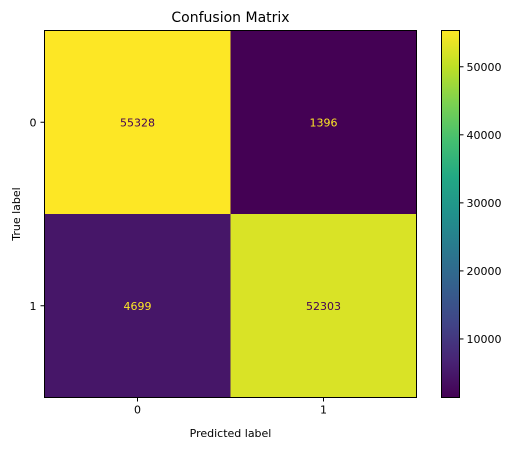  Describe the element at coordinates (484, 67) in the screenshot. I see `colorbar-tick-label: 50000` at that location.